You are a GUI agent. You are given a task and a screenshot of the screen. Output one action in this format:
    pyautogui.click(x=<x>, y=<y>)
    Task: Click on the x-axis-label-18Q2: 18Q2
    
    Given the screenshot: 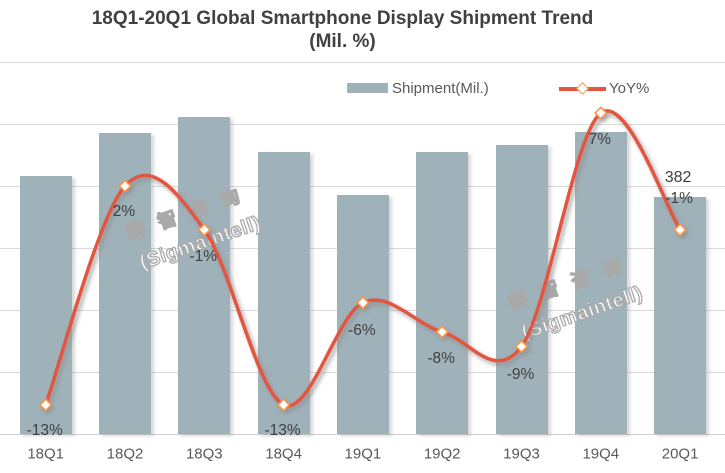 What is the action you would take?
    pyautogui.click(x=125, y=454)
    